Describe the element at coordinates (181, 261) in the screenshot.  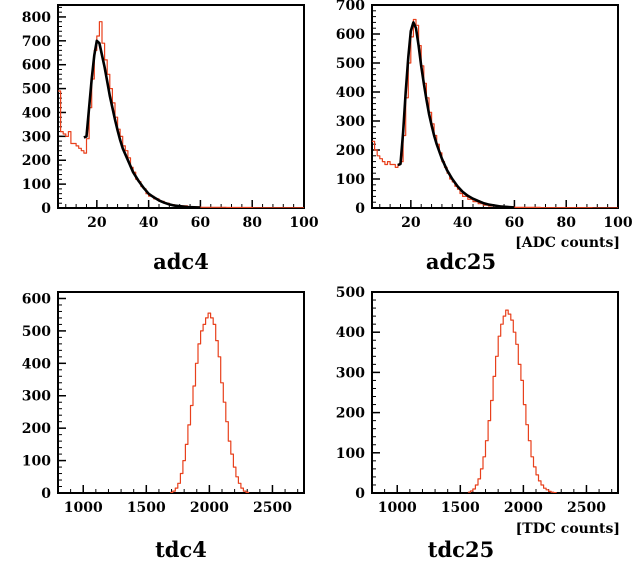
I see `panel-title: adc4` at that location.